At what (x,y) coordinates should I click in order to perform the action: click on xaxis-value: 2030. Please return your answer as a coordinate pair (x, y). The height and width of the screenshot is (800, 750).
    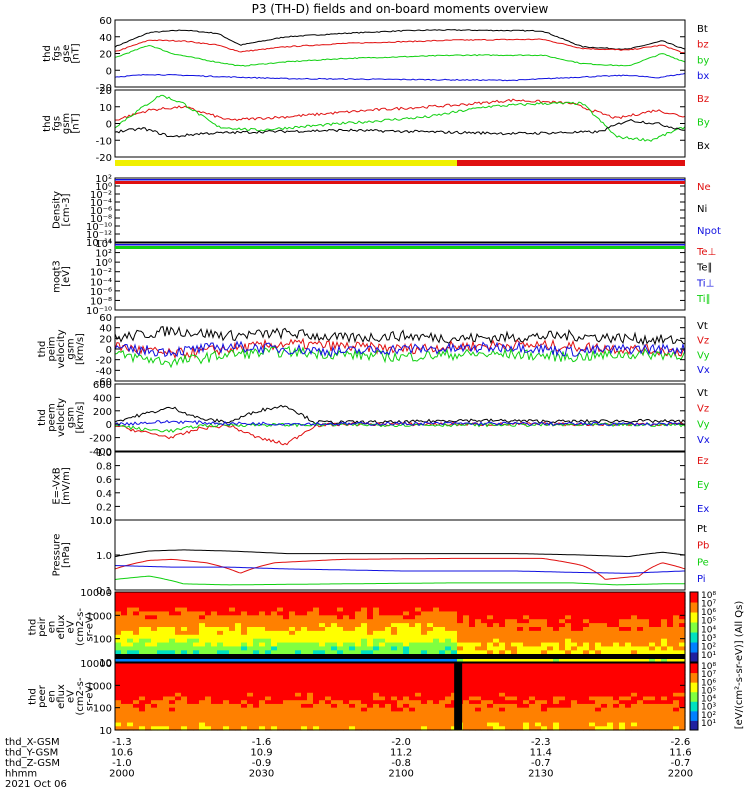
    Looking at the image, I should click on (261, 774).